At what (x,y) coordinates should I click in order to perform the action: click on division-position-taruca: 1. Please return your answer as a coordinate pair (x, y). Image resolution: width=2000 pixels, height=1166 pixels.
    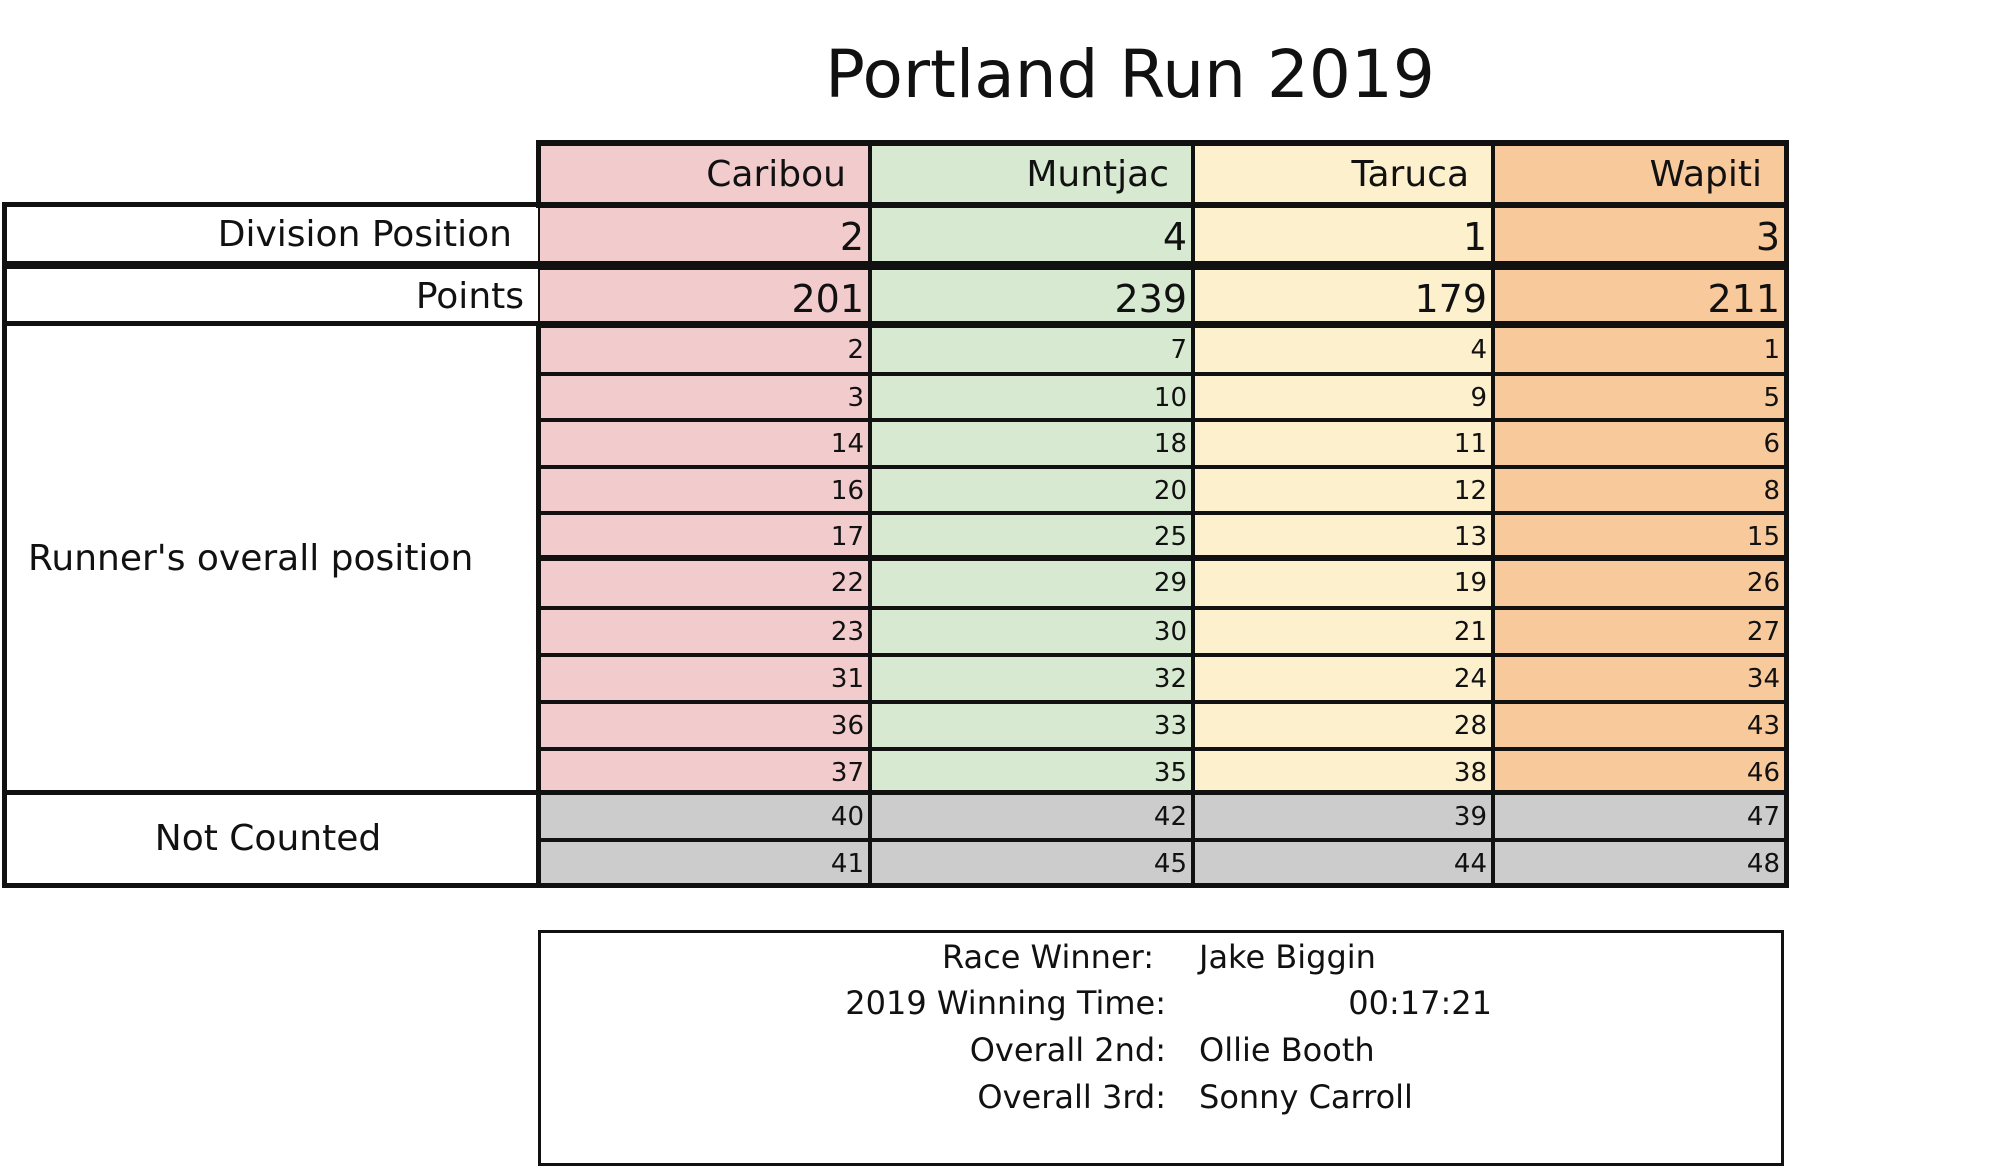
    Looking at the image, I should click on (1343, 237).